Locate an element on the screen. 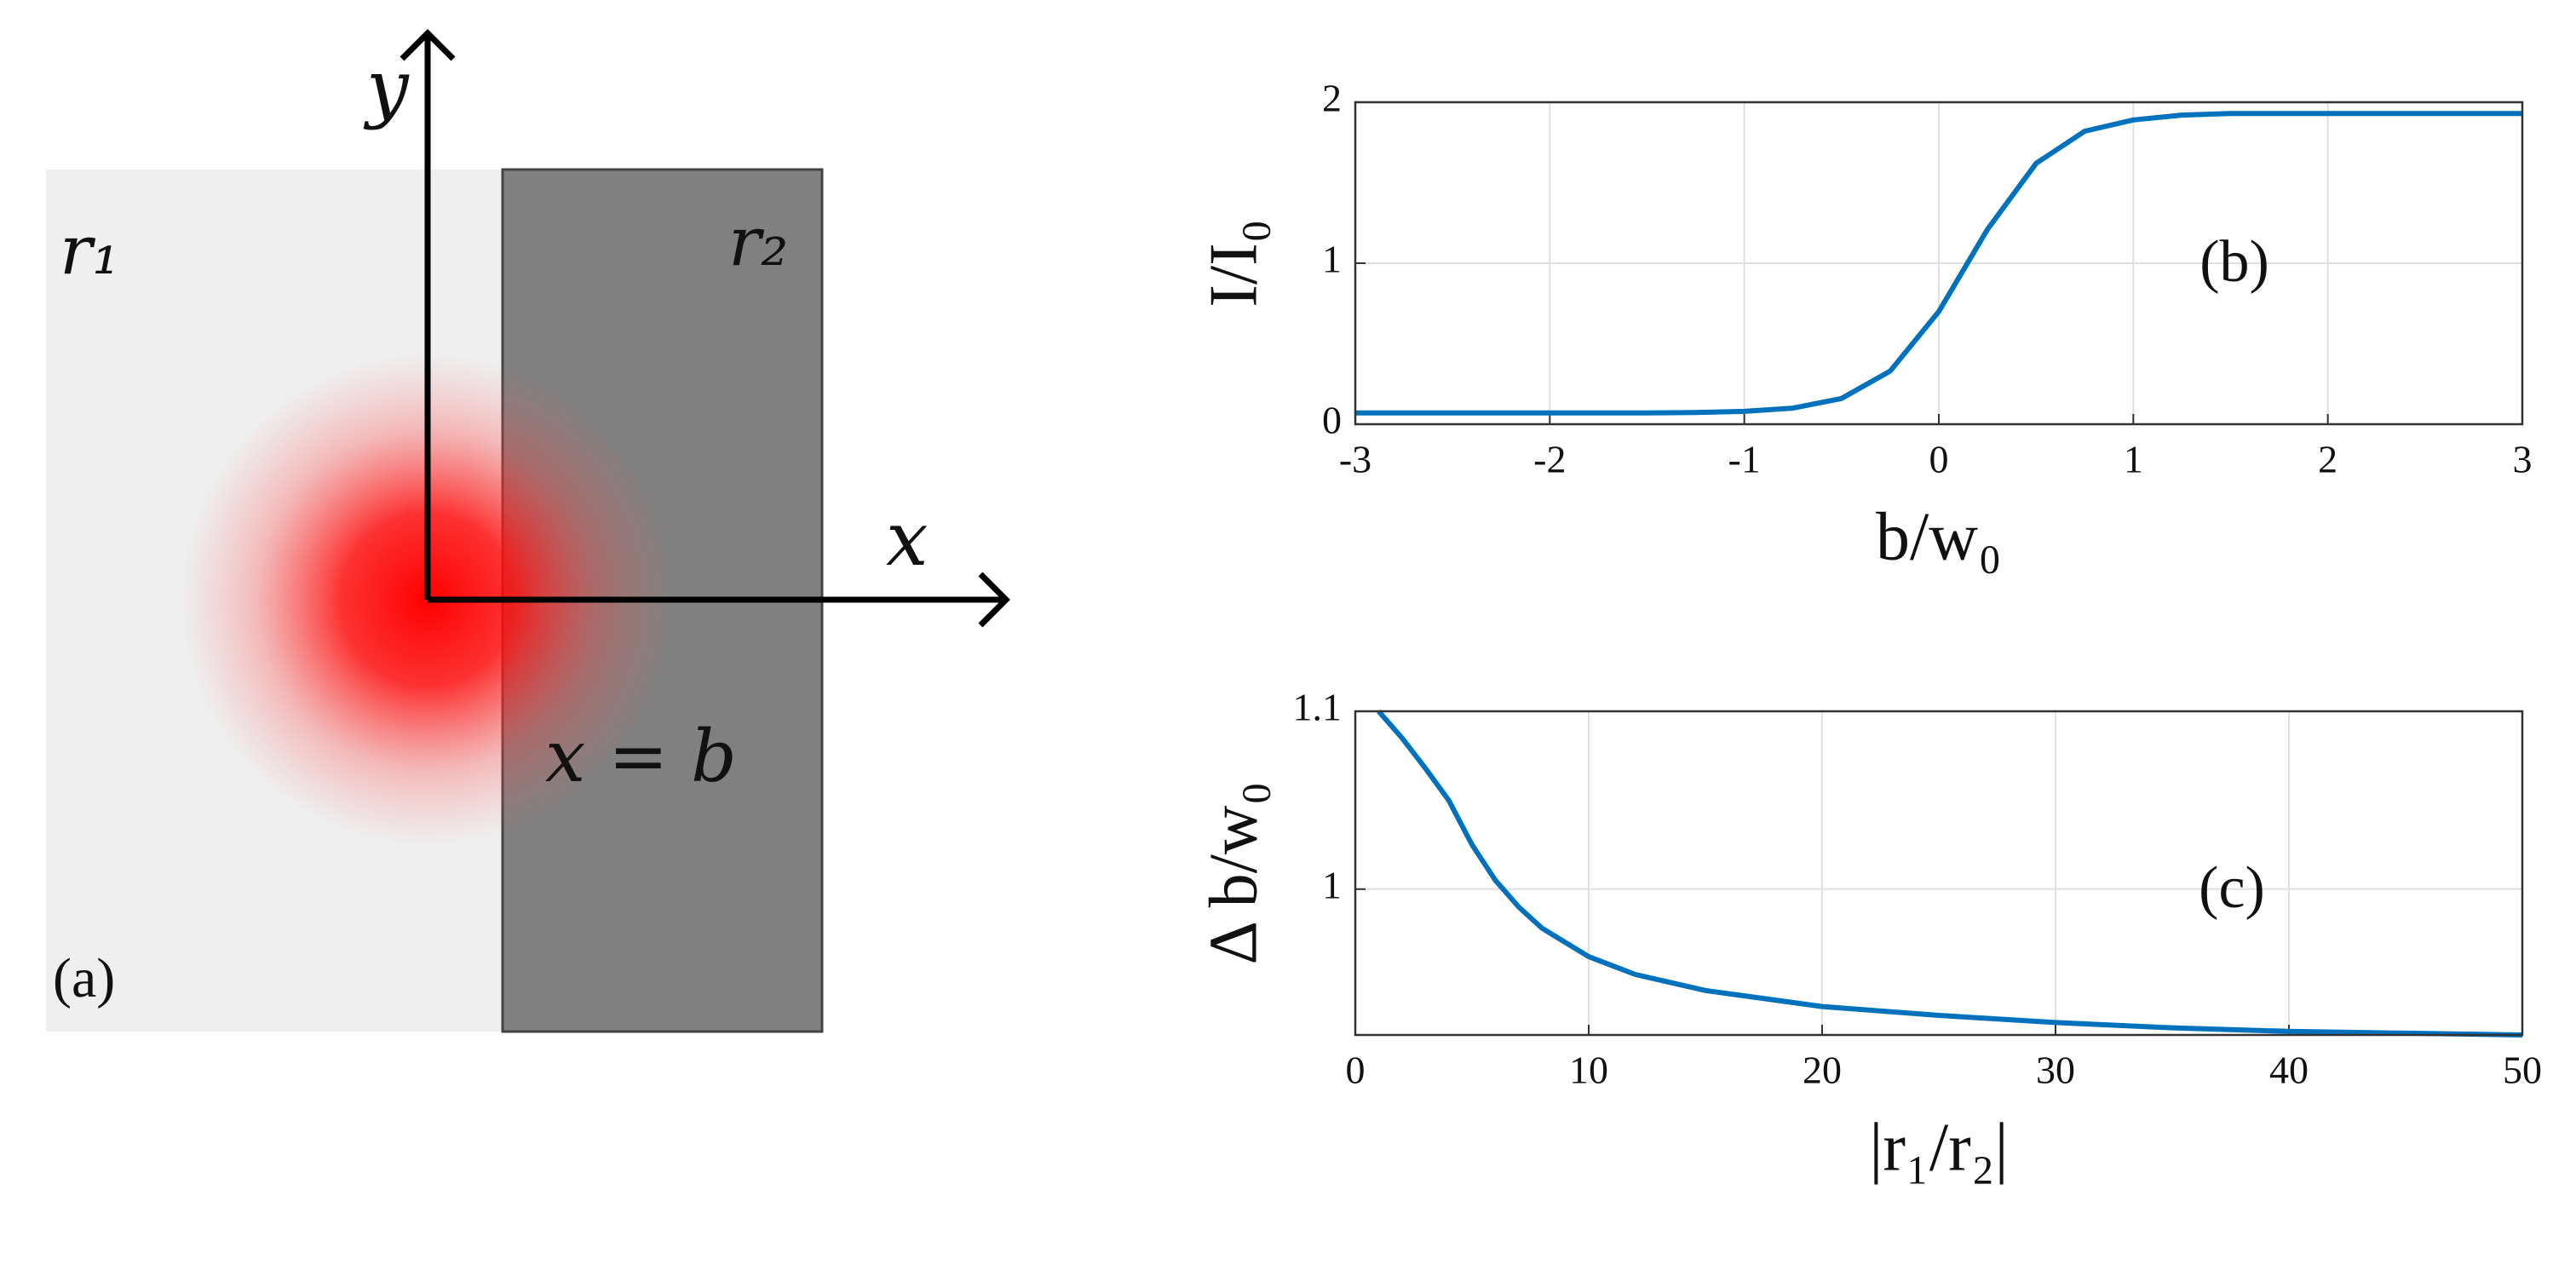 This screenshot has height=1282, width=2576. x-tick-label: 50 is located at coordinates (2523, 1070).